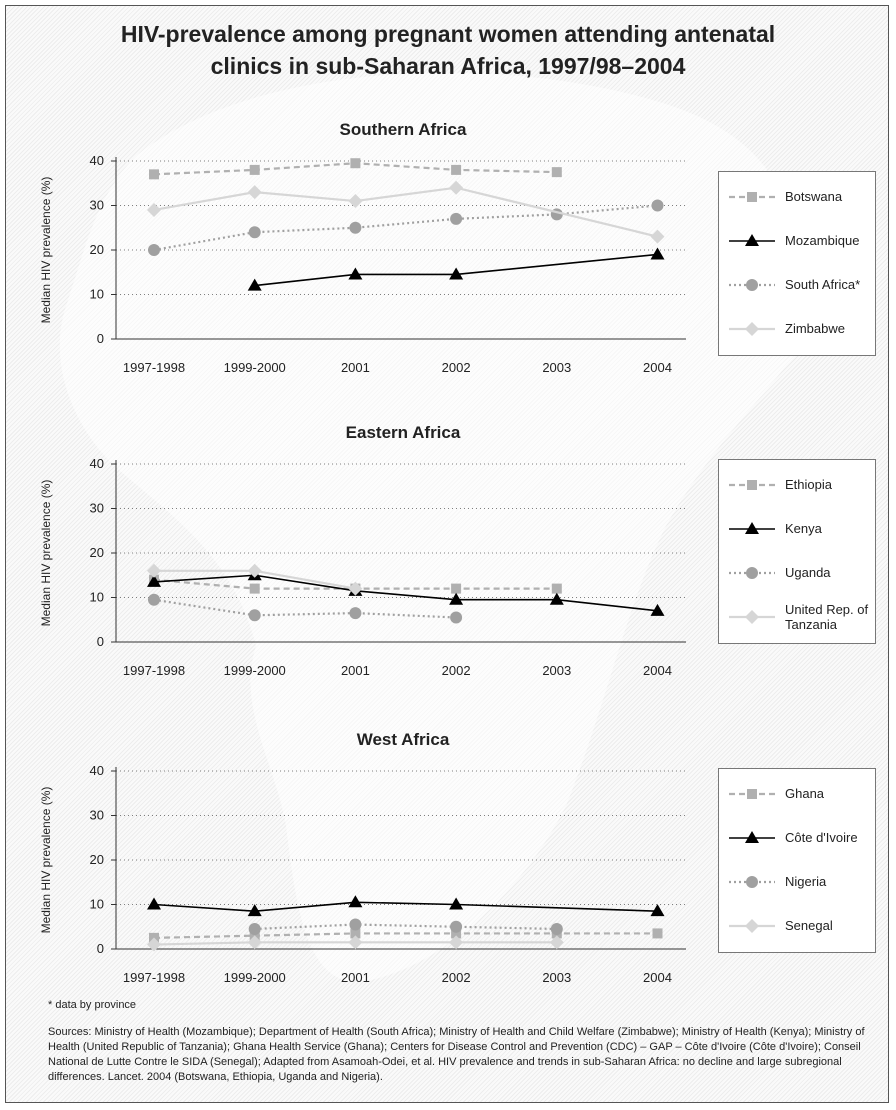 The height and width of the screenshot is (1110, 896). What do you see at coordinates (97, 597) in the screenshot?
I see `eastern-africa-y-tick-label: 10` at bounding box center [97, 597].